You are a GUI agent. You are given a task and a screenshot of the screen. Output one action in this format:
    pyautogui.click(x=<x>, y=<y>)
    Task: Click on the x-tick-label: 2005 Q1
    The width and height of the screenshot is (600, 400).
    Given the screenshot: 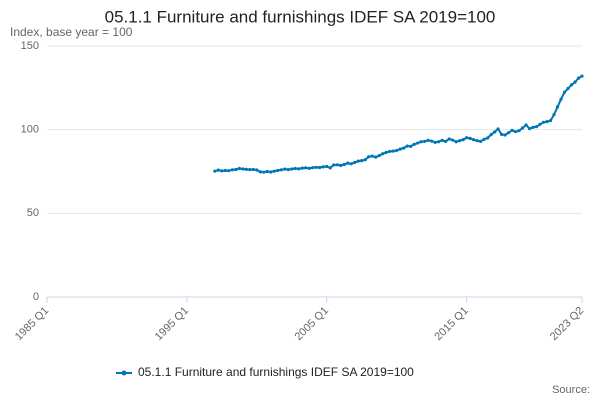 What is the action you would take?
    pyautogui.click(x=312, y=324)
    